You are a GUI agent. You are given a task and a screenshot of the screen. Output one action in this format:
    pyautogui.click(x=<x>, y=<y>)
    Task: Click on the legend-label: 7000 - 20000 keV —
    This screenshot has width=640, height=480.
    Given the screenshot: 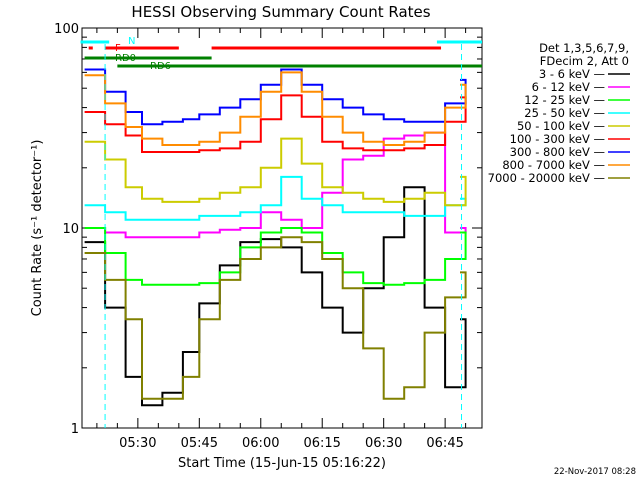 What is the action you would take?
    pyautogui.click(x=546, y=178)
    